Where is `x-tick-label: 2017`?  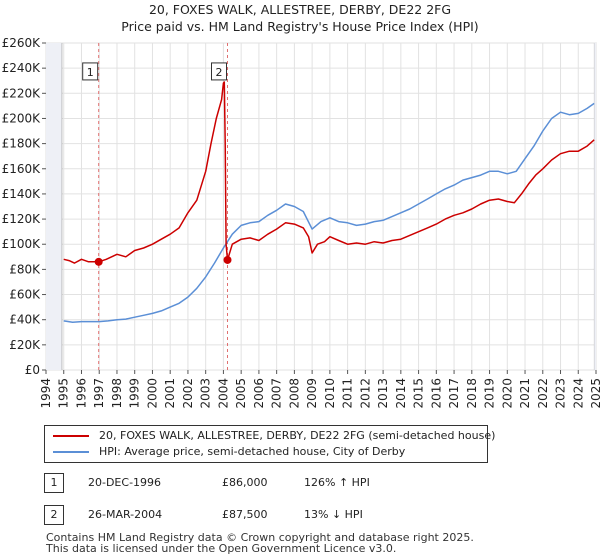
x-tick-label: 2017 is located at coordinates (454, 393).